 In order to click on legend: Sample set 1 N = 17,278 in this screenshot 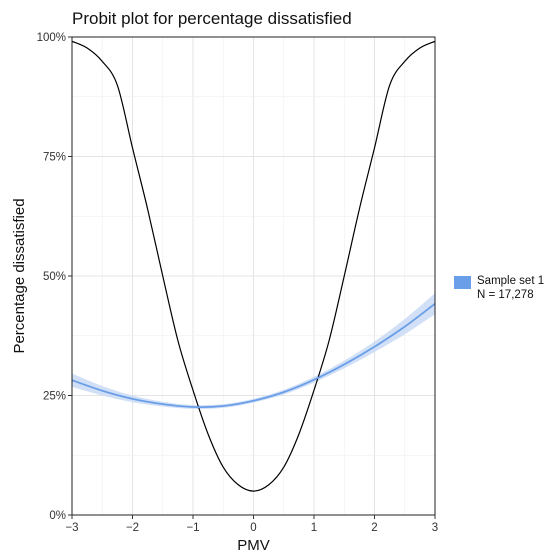, I will do `click(499, 288)`.